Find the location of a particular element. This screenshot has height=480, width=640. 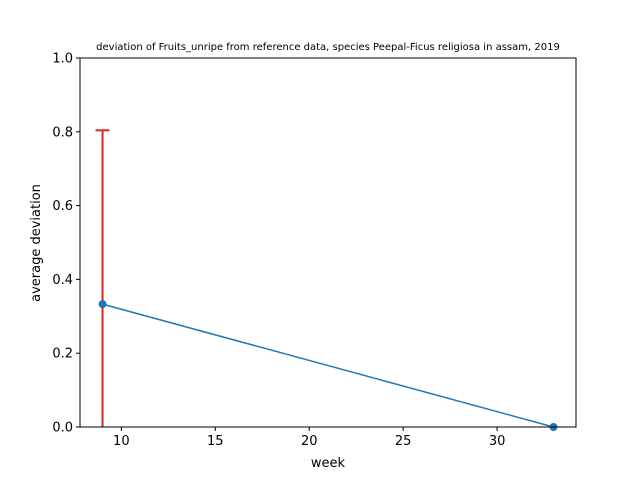

data-point is located at coordinates (102, 304).